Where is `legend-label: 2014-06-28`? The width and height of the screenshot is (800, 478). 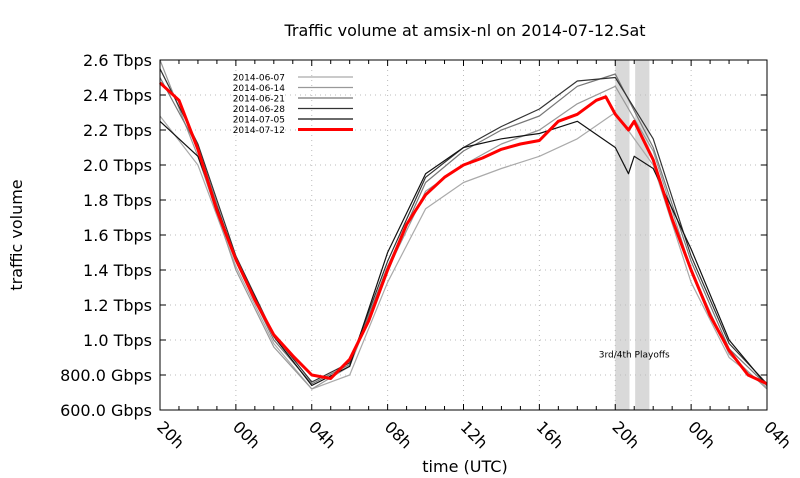
legend-label: 2014-06-28 is located at coordinates (259, 110).